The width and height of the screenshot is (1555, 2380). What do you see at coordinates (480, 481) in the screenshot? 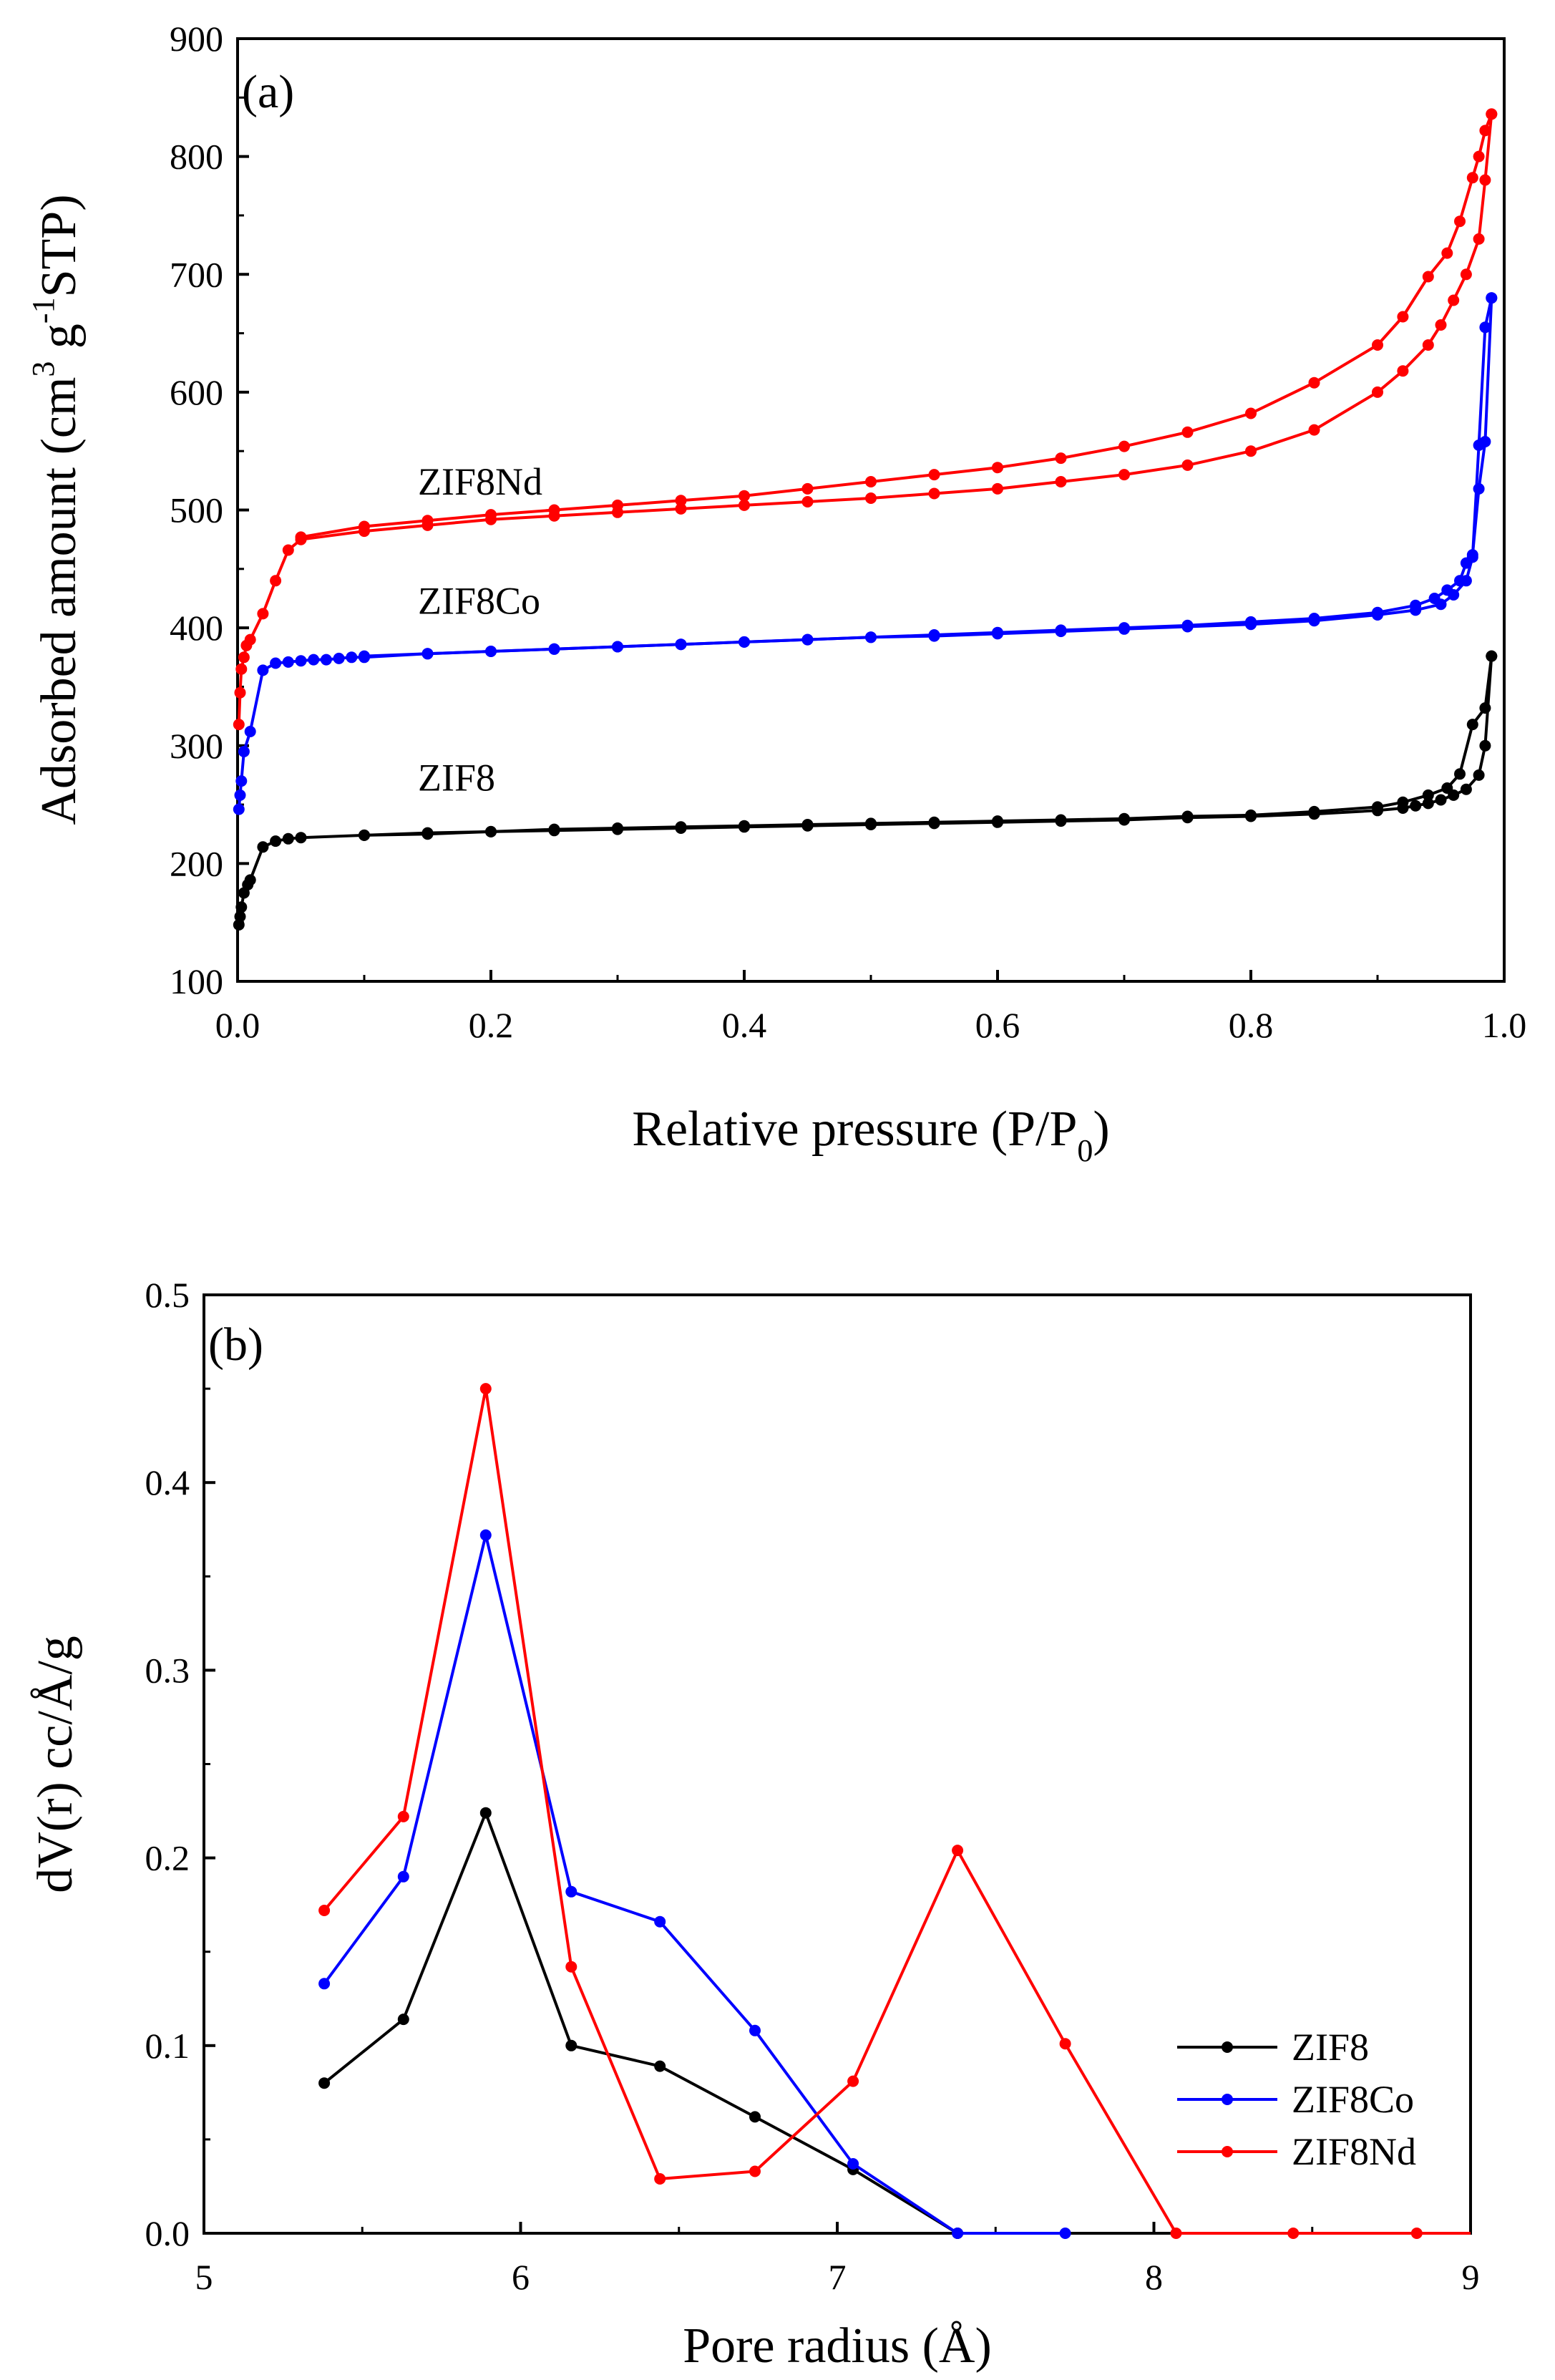
I see `panel-a-label-zif8nd: ZIF8Nd` at bounding box center [480, 481].